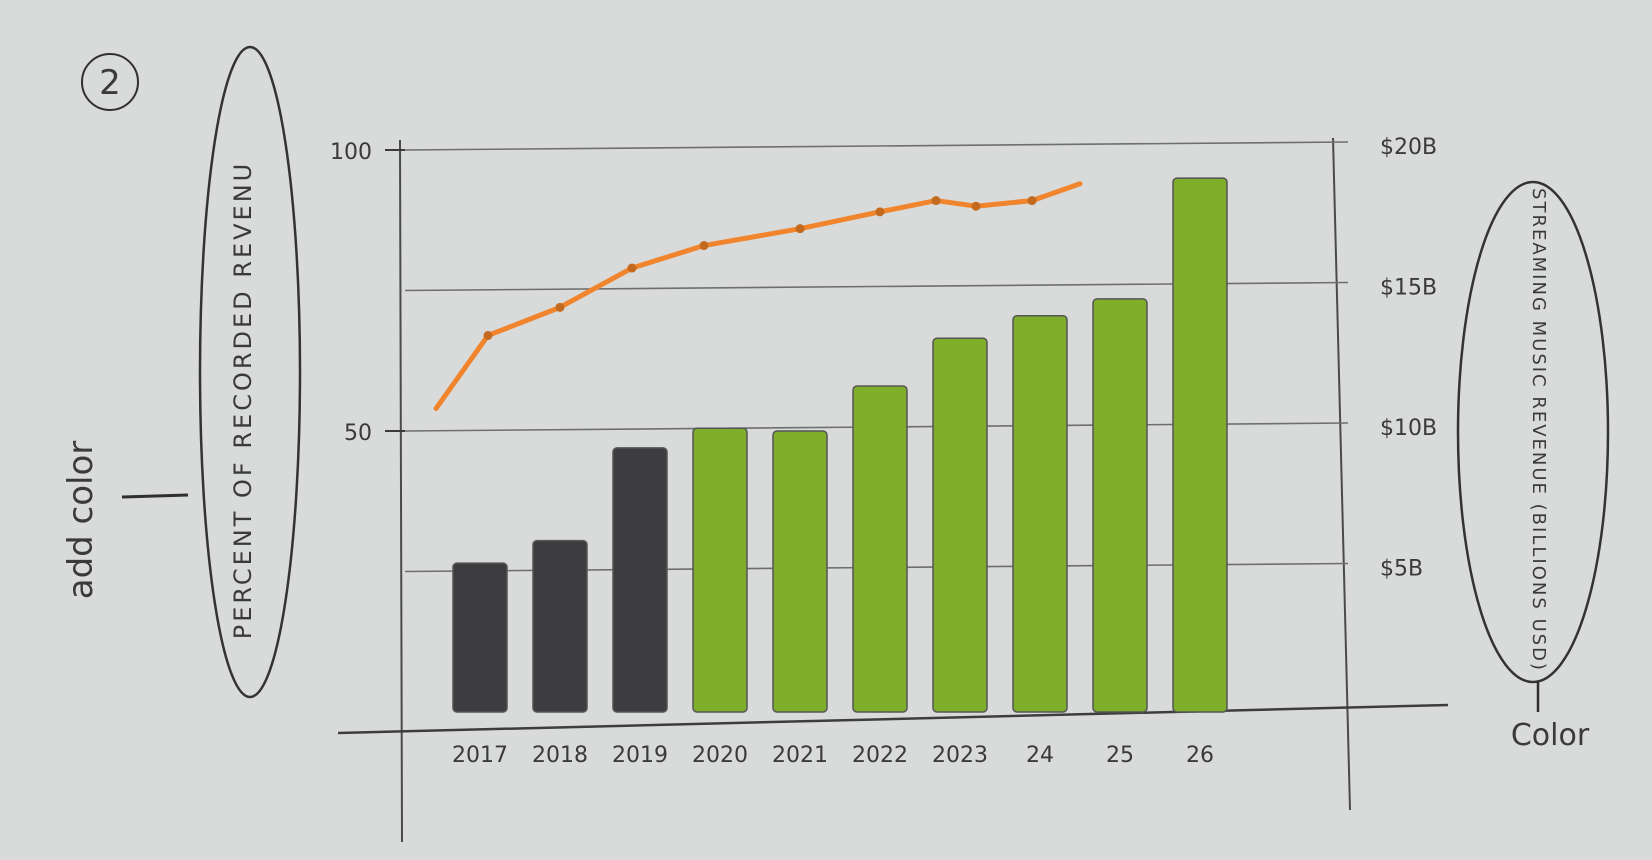  I want to click on right-axis-label-oval, so click(1533, 432).